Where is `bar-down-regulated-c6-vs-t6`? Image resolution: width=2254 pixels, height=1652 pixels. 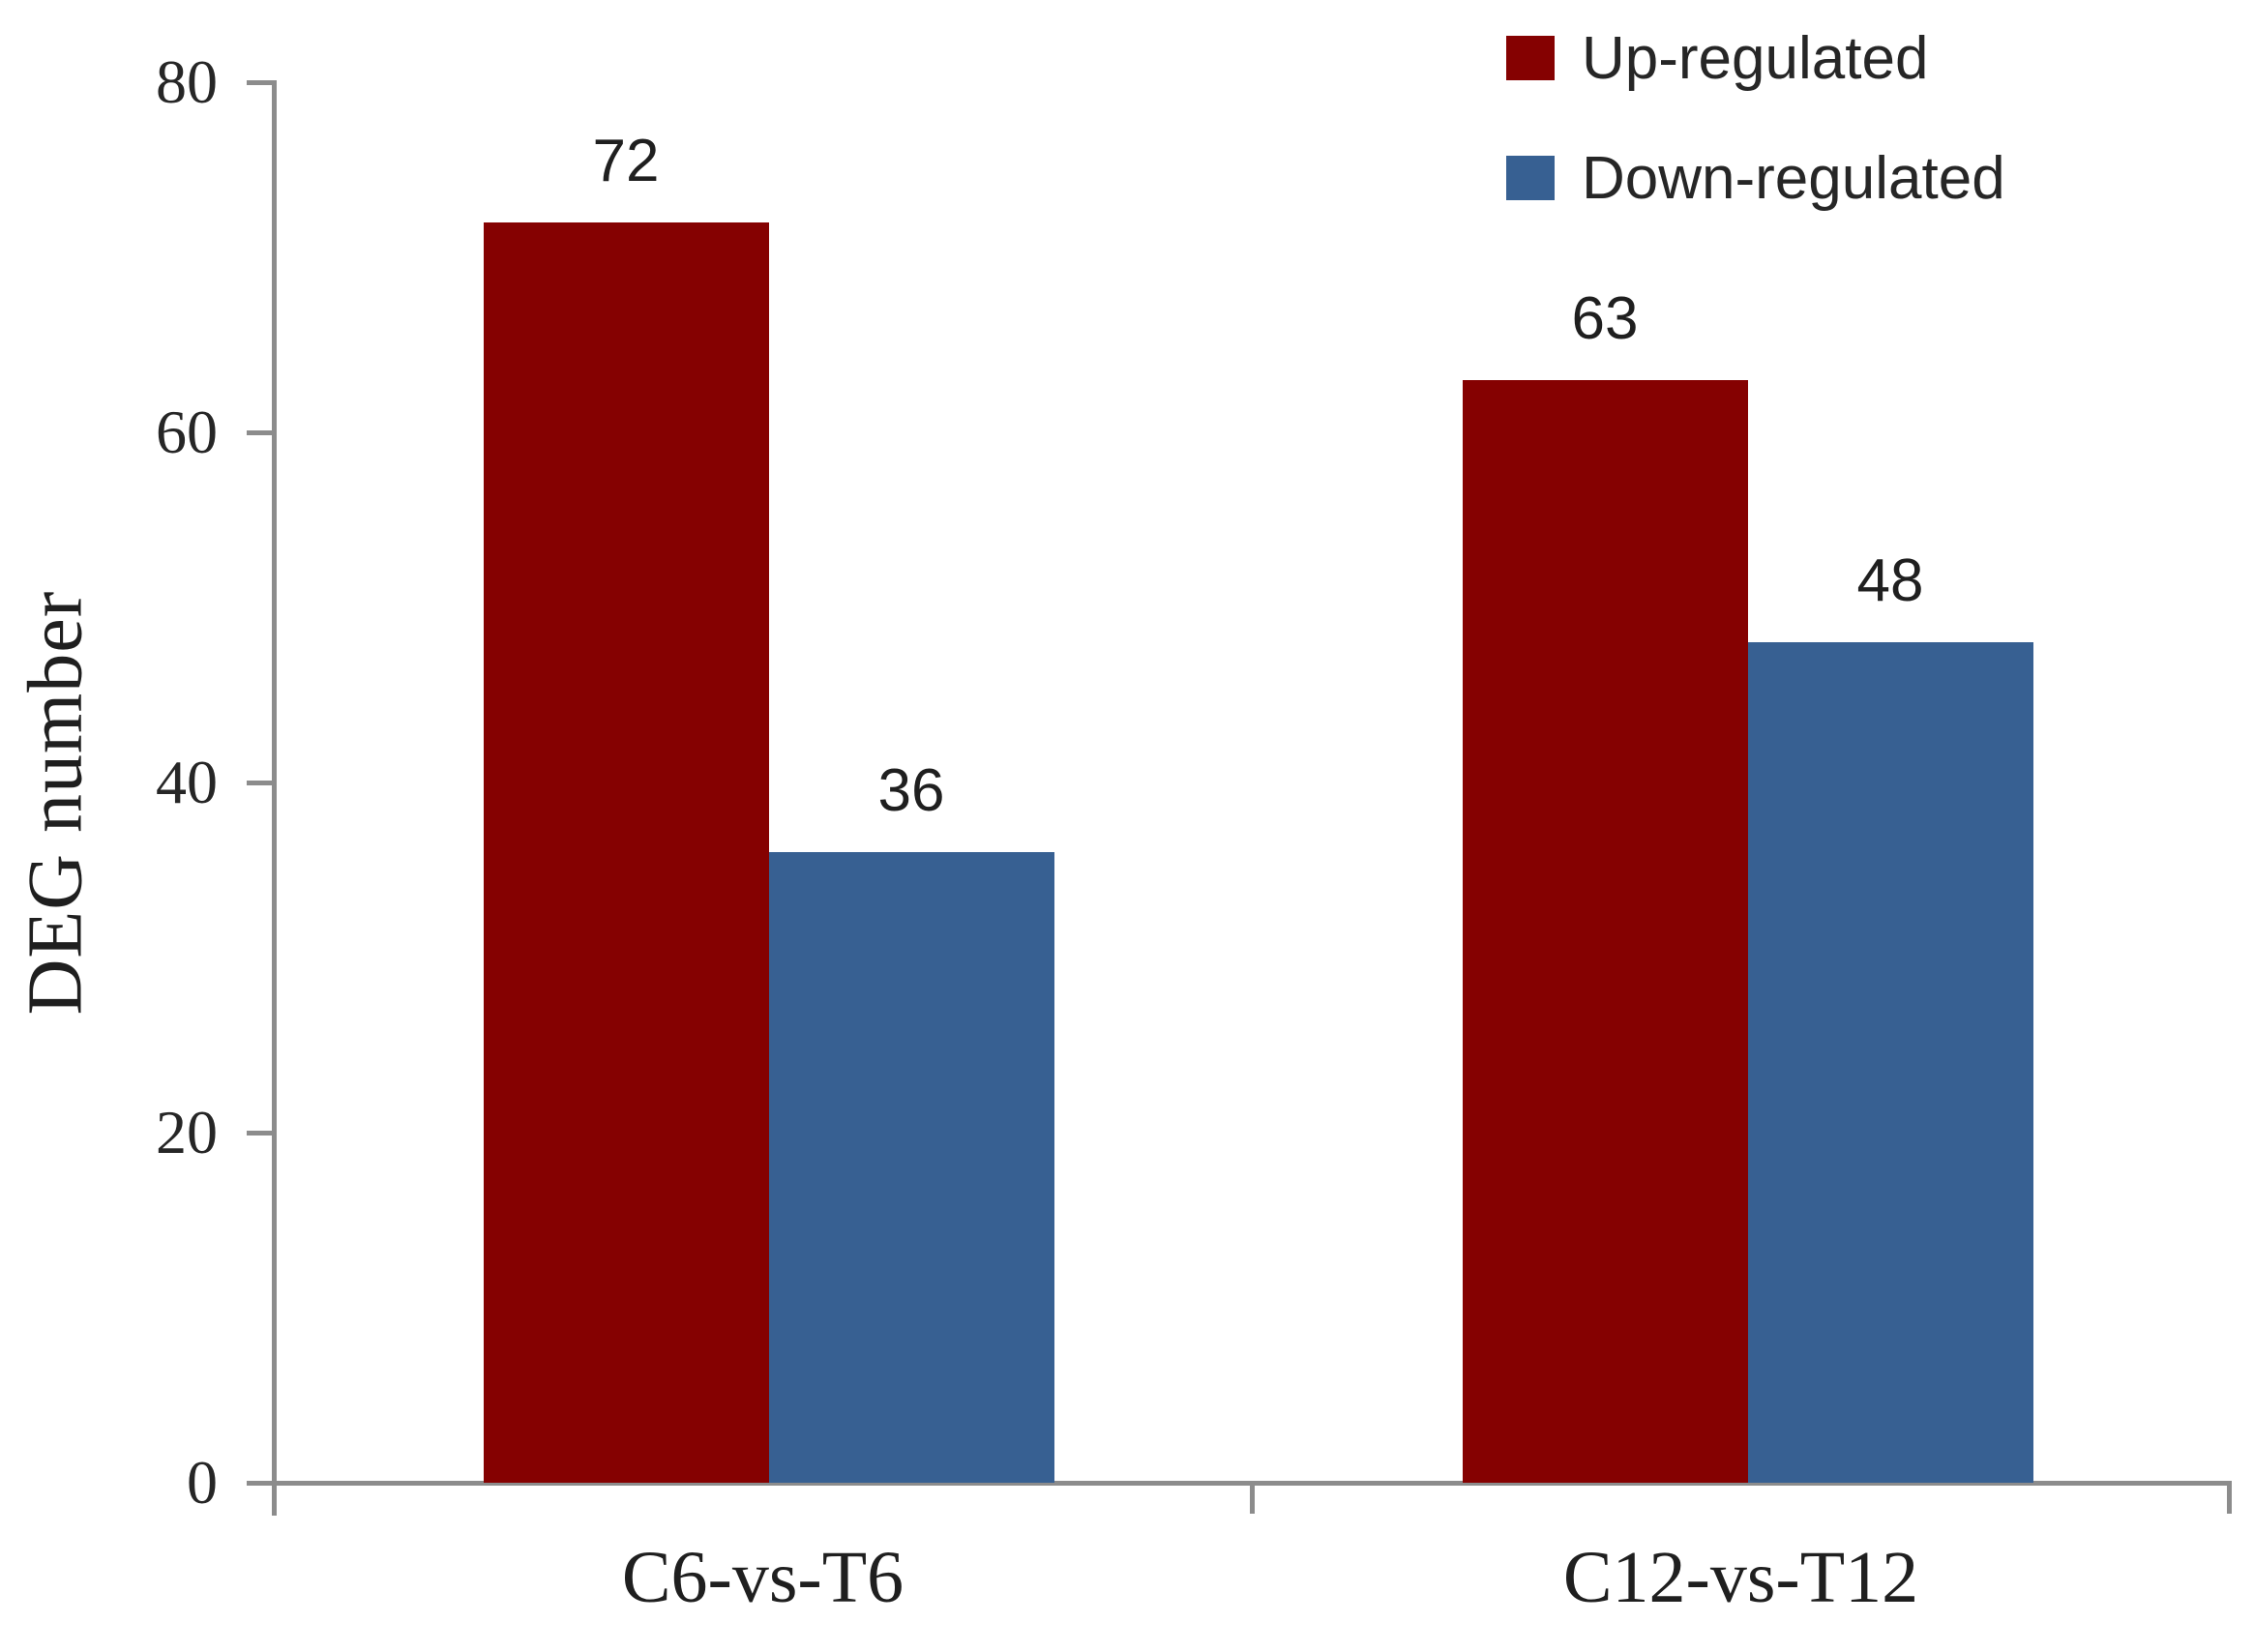 bar-down-regulated-c6-vs-t6 is located at coordinates (912, 1167).